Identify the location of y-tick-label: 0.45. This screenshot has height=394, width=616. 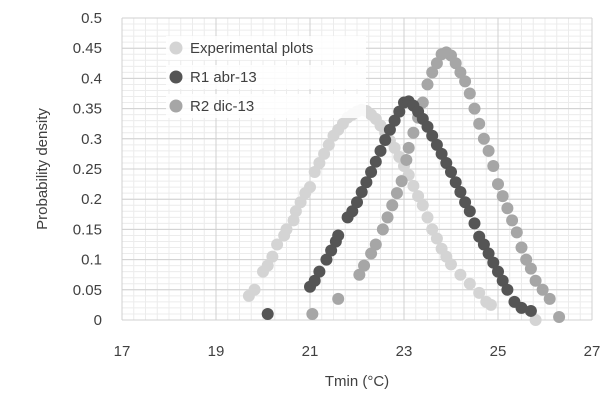
(87, 48).